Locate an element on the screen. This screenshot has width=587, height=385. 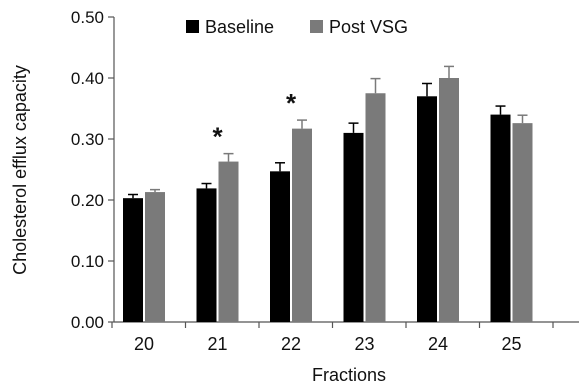
x-axis: 20 21 22 23 24 25 is located at coordinates (345, 337).